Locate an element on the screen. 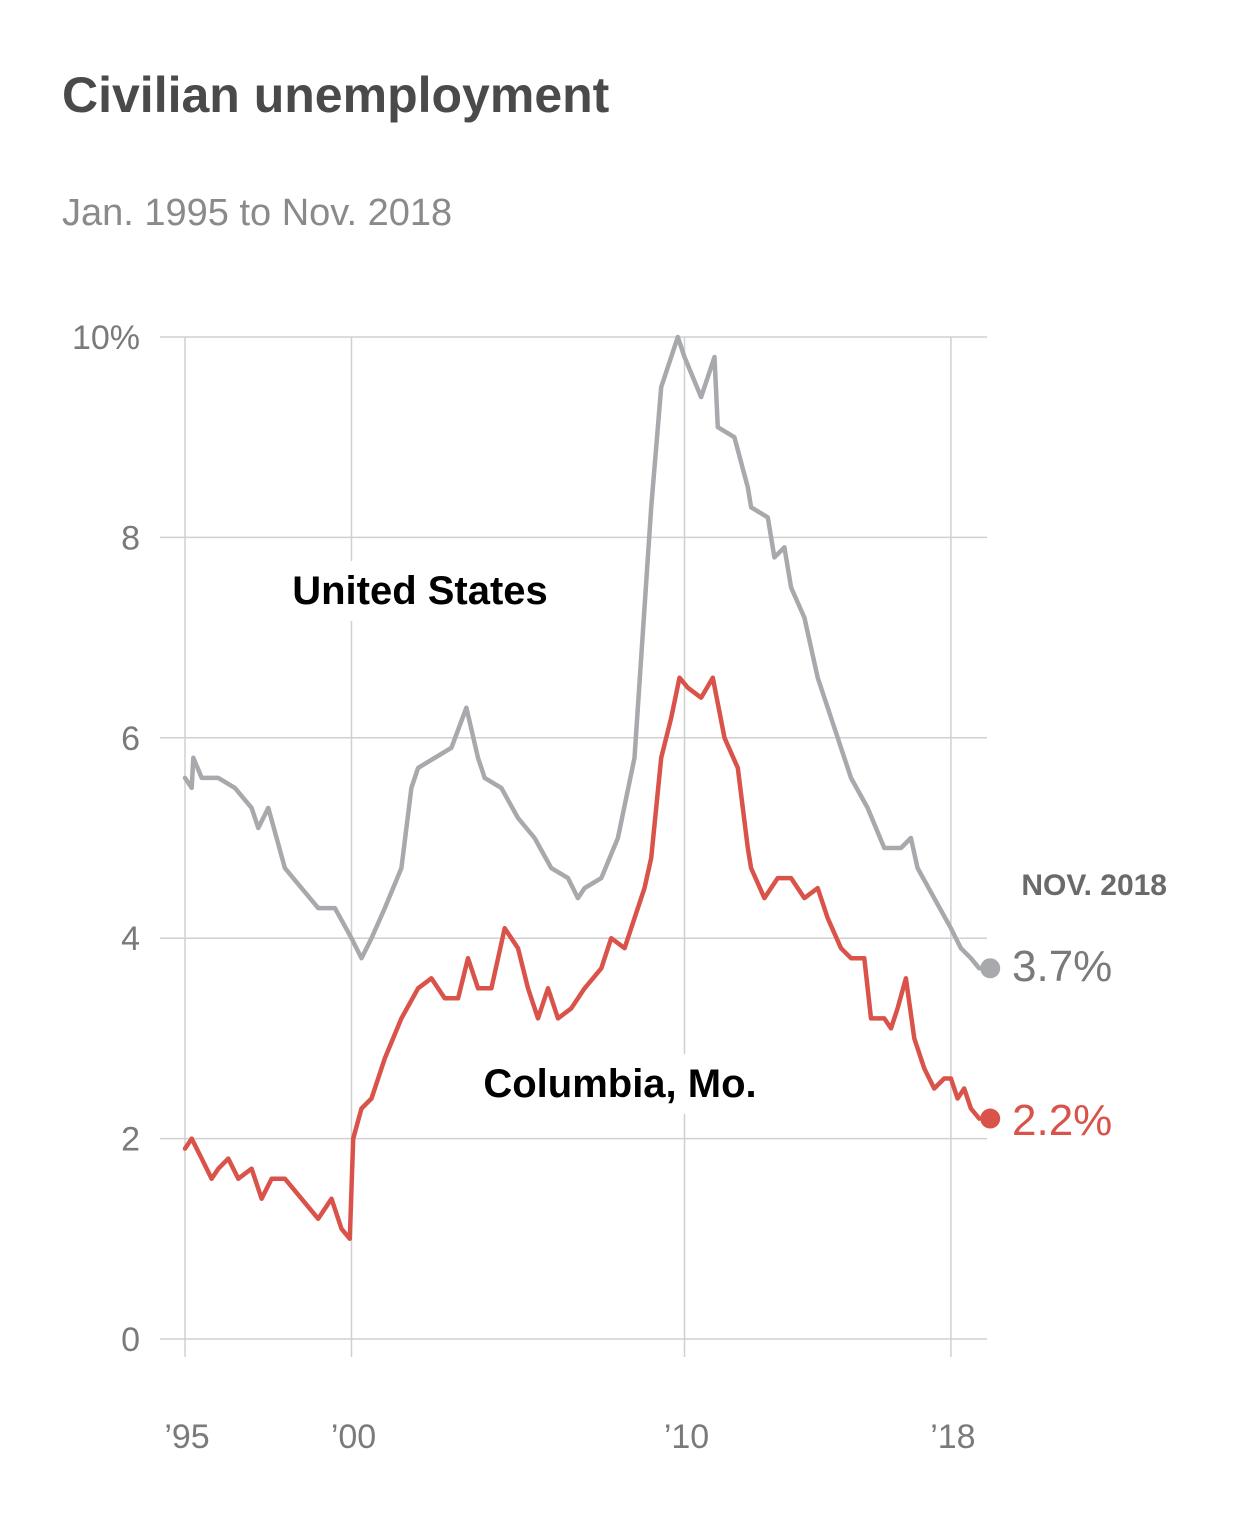  label-knockout-columbia is located at coordinates (620, 1084).